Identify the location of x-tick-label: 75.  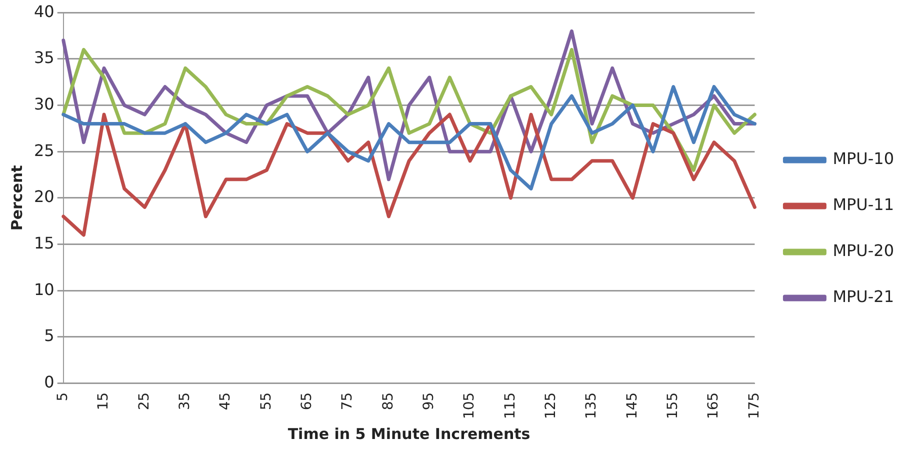
(348, 401).